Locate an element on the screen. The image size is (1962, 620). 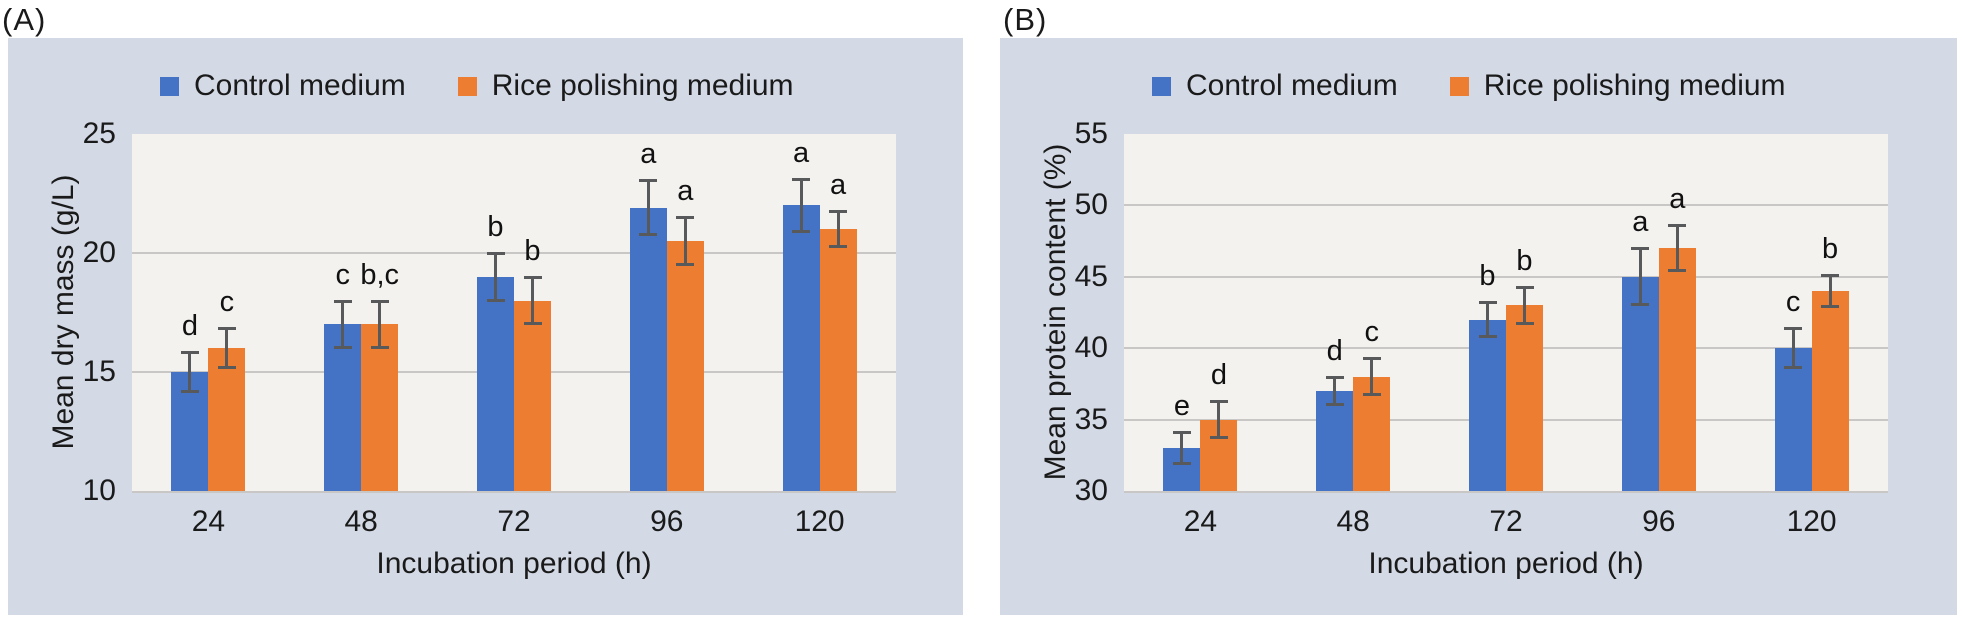
x-tick-label: 120 is located at coordinates (819, 521).